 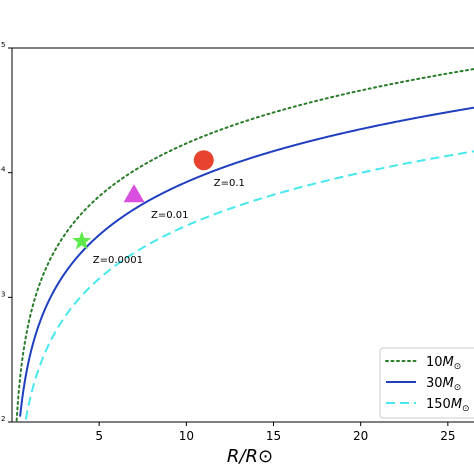 What do you see at coordinates (250, 456) in the screenshot?
I see `x-axis-label: R/R⊙` at bounding box center [250, 456].